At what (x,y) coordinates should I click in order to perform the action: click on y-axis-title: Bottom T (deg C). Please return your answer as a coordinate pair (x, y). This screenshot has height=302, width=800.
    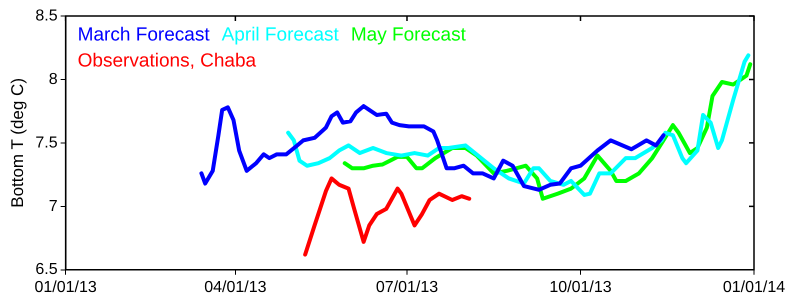
    Looking at the image, I should click on (17, 143).